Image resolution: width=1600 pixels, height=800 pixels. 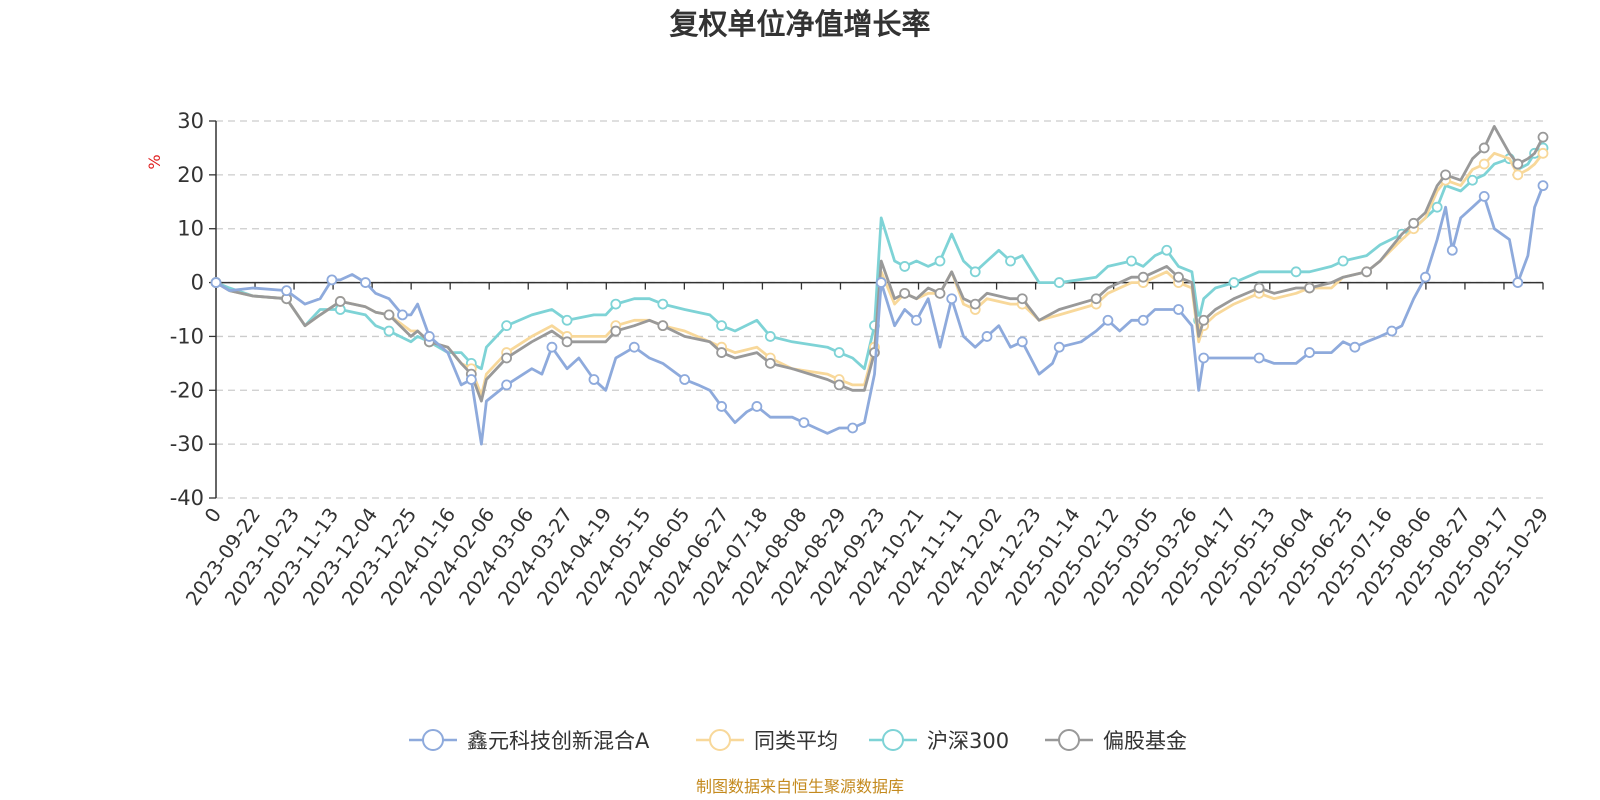 I want to click on legend-label: 同类平均, so click(x=796, y=741).